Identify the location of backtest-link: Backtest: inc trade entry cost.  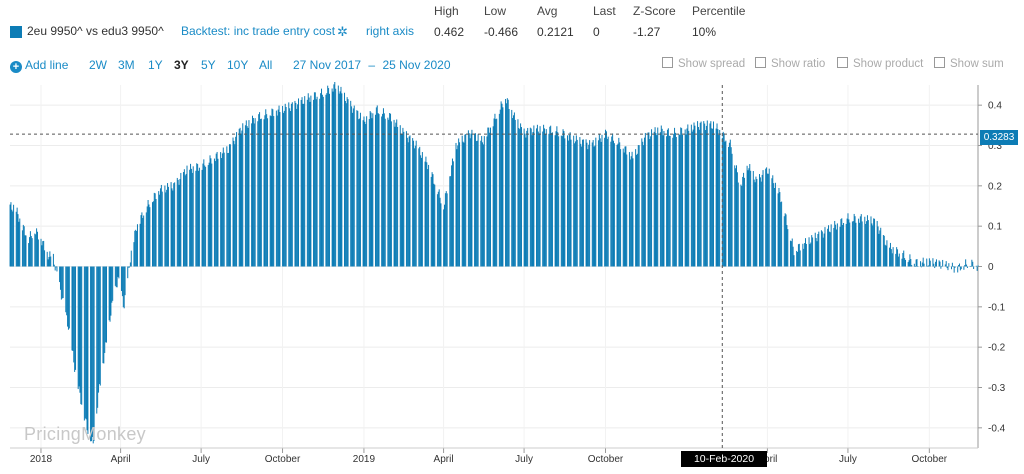
(258, 31).